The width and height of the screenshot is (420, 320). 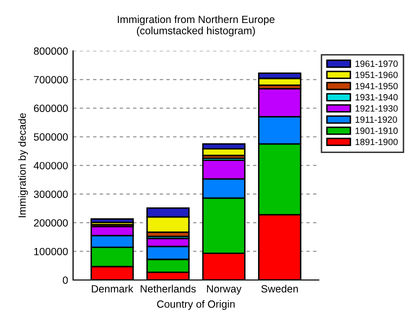 What do you see at coordinates (279, 288) in the screenshot?
I see `x-tick-label: Sweden` at bounding box center [279, 288].